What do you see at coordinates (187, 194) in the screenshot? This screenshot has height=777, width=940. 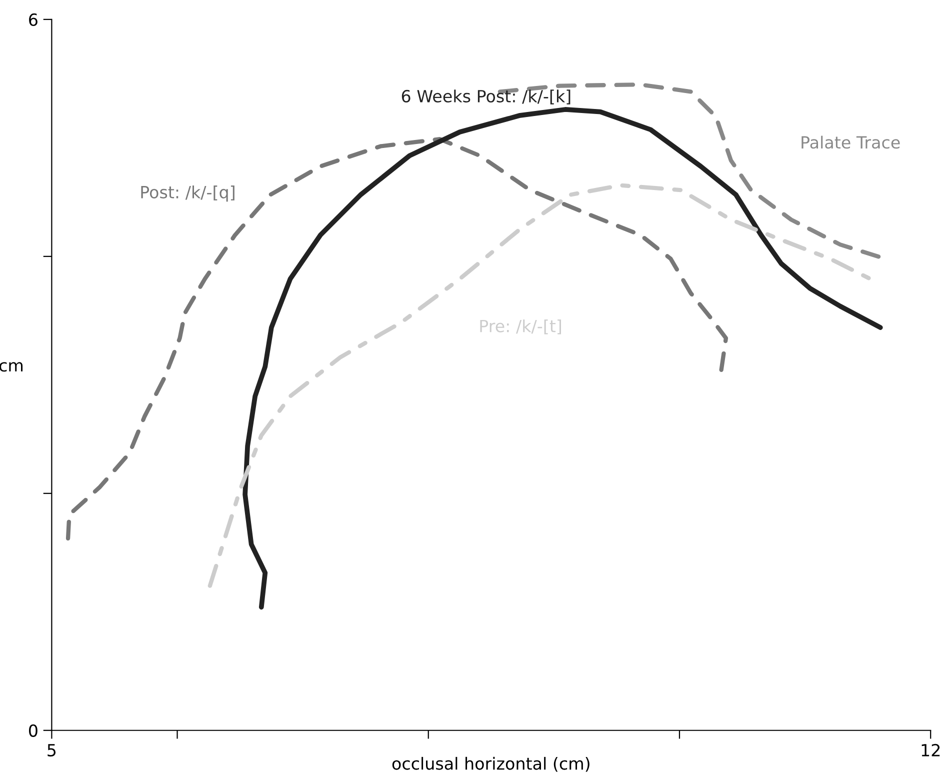 I see `series-label: Post: /k/-[q]` at bounding box center [187, 194].